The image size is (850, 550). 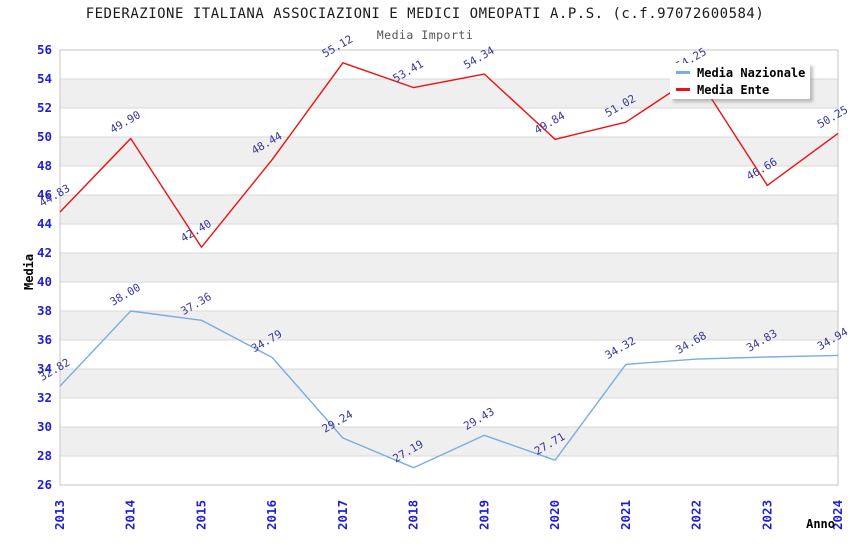 What do you see at coordinates (125, 122) in the screenshot?
I see `data-label: 49.90` at bounding box center [125, 122].